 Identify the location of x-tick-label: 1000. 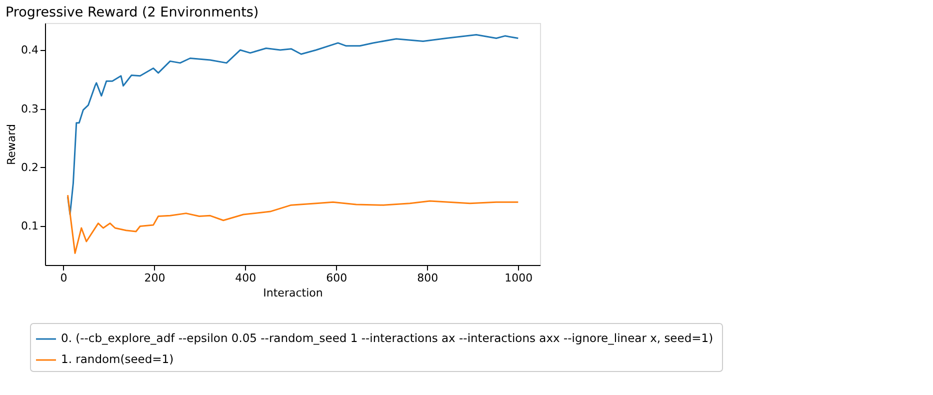
(518, 278).